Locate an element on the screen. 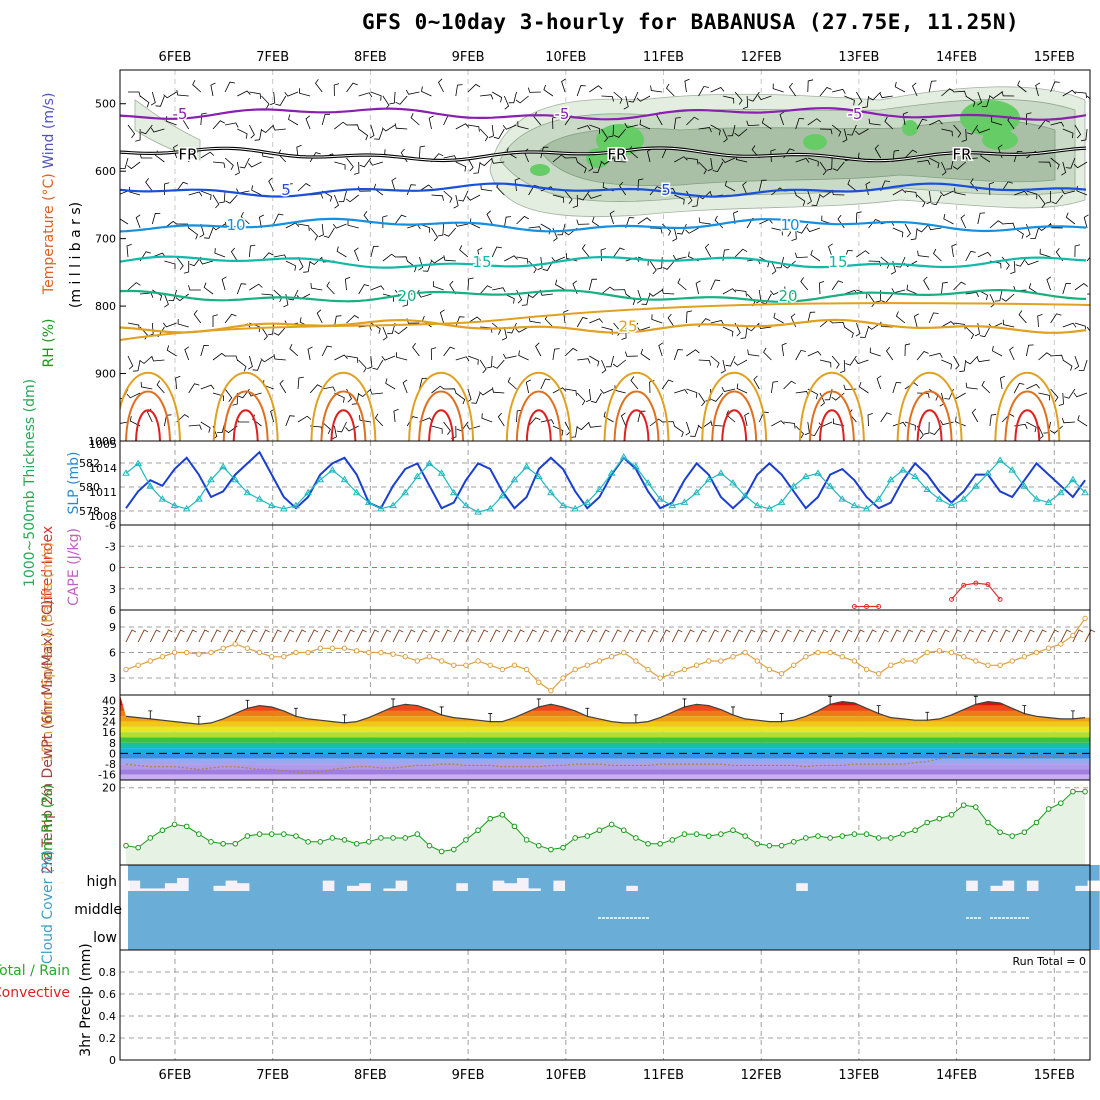 The image size is (1100, 1100). rh2m-area is located at coordinates (606, 828).